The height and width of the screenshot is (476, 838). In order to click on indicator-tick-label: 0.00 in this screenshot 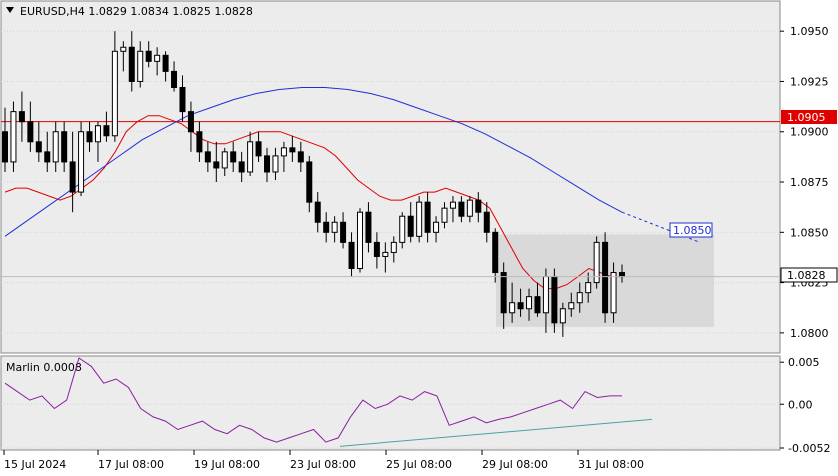, I will do `click(800, 404)`.